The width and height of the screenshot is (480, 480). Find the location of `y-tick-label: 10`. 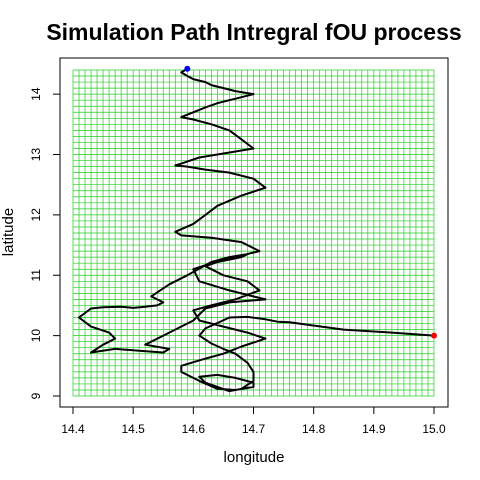

y-tick-label: 10 is located at coordinates (36, 336).